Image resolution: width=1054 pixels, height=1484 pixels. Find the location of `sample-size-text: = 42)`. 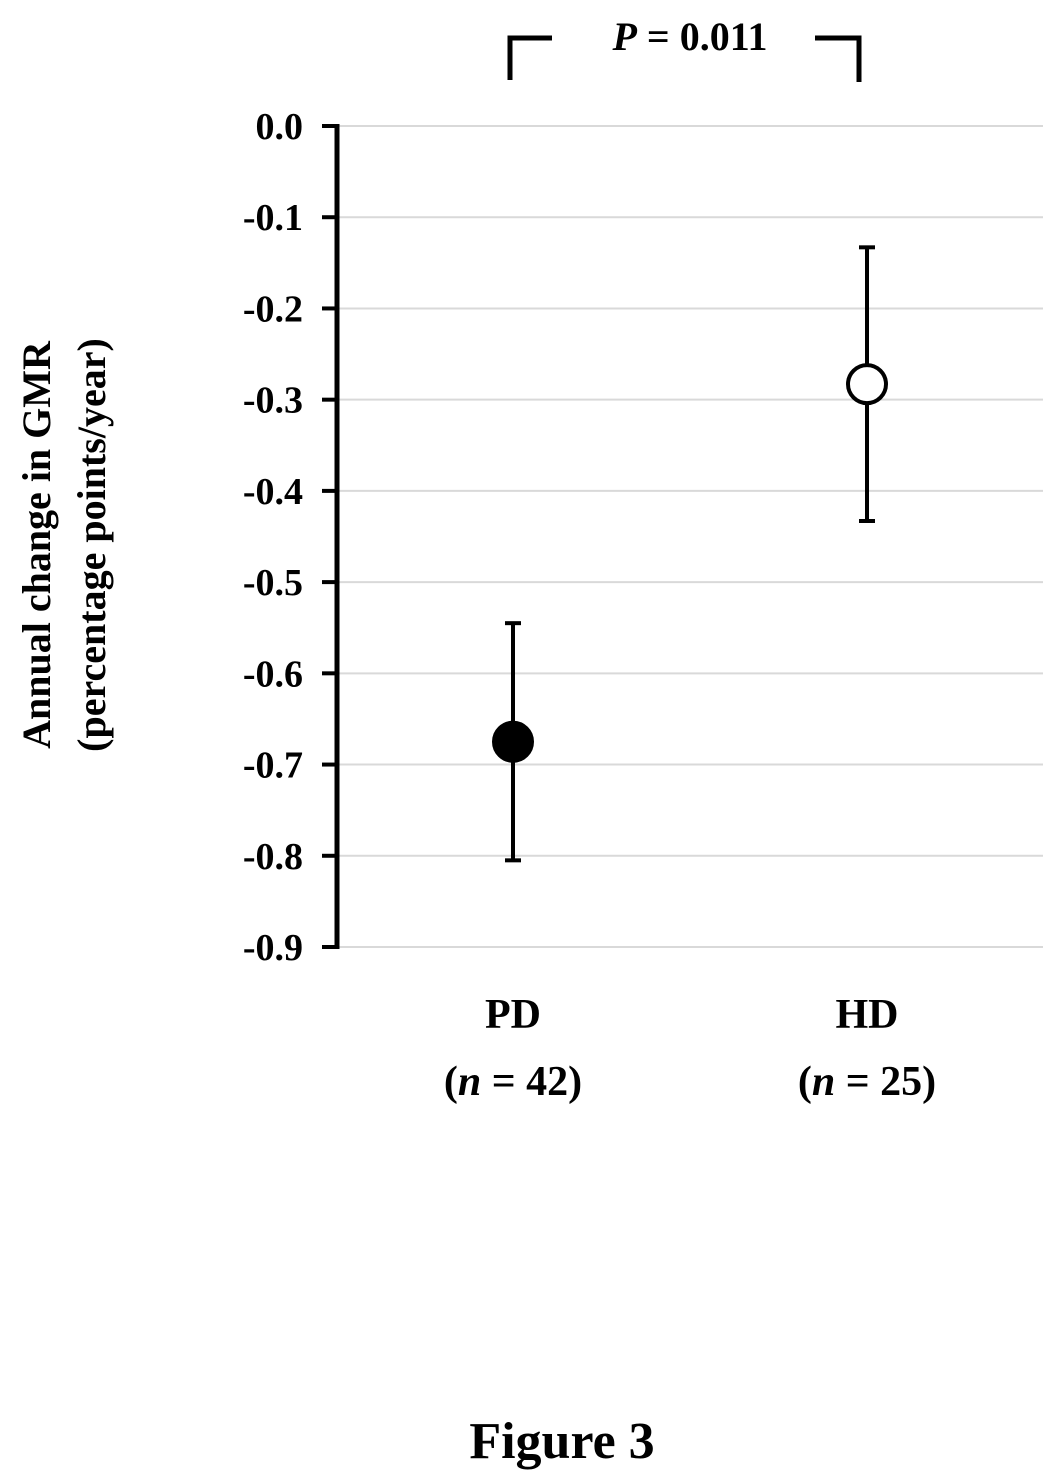

sample-size-text: = 42) is located at coordinates (531, 1082).